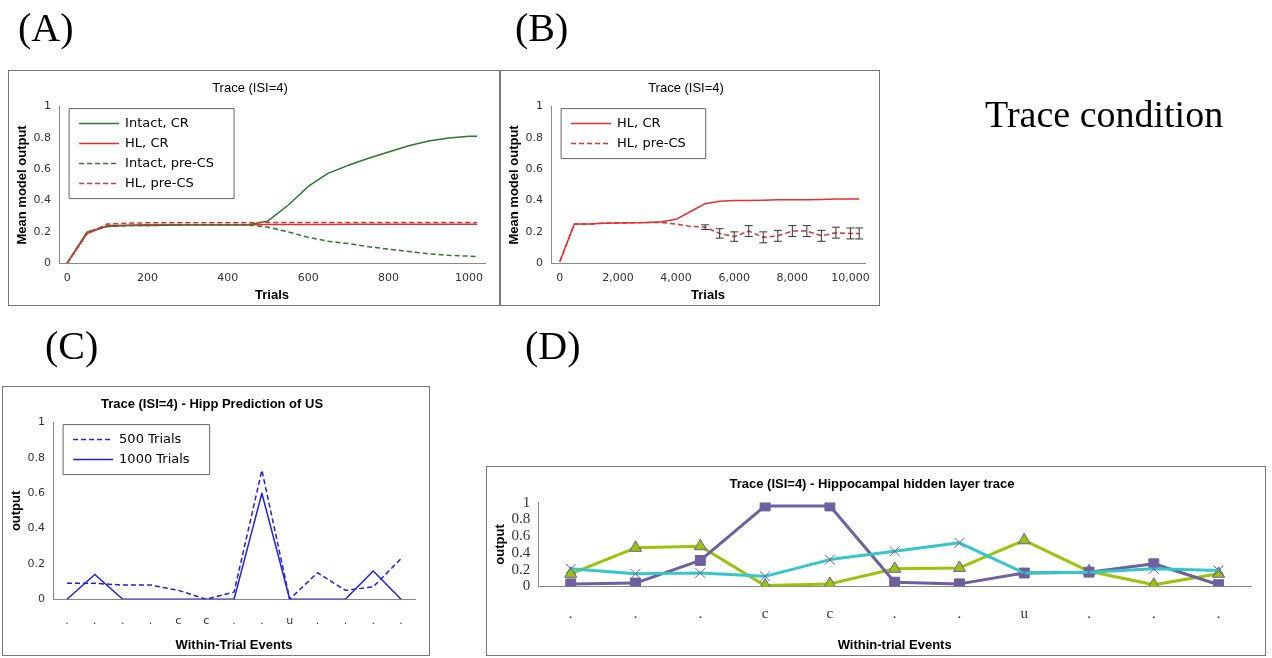  Describe the element at coordinates (154, 458) in the screenshot. I see `legend-label: 1000 Trials` at that location.